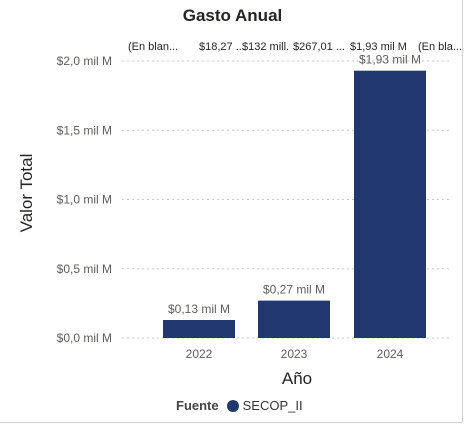 The width and height of the screenshot is (465, 425). Describe the element at coordinates (294, 290) in the screenshot. I see `bar-data-label: $0,27 mil M` at that location.